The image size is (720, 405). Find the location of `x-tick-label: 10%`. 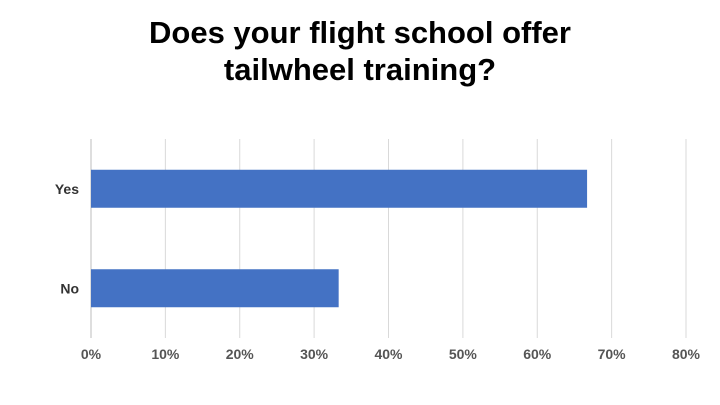

x-tick-label: 10% is located at coordinates (165, 354).